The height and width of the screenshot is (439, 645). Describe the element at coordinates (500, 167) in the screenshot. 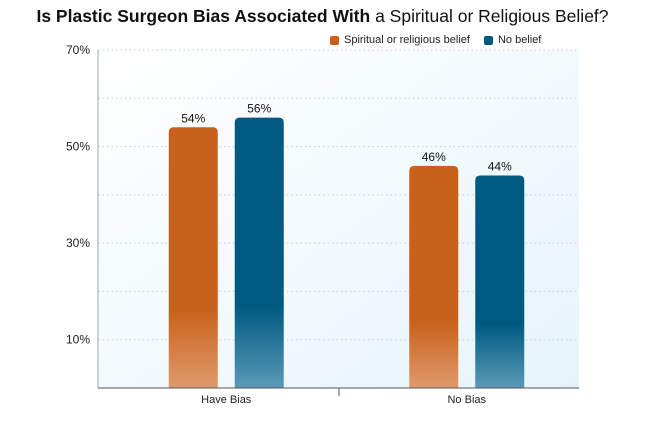

I see `data-label: 44%` at that location.